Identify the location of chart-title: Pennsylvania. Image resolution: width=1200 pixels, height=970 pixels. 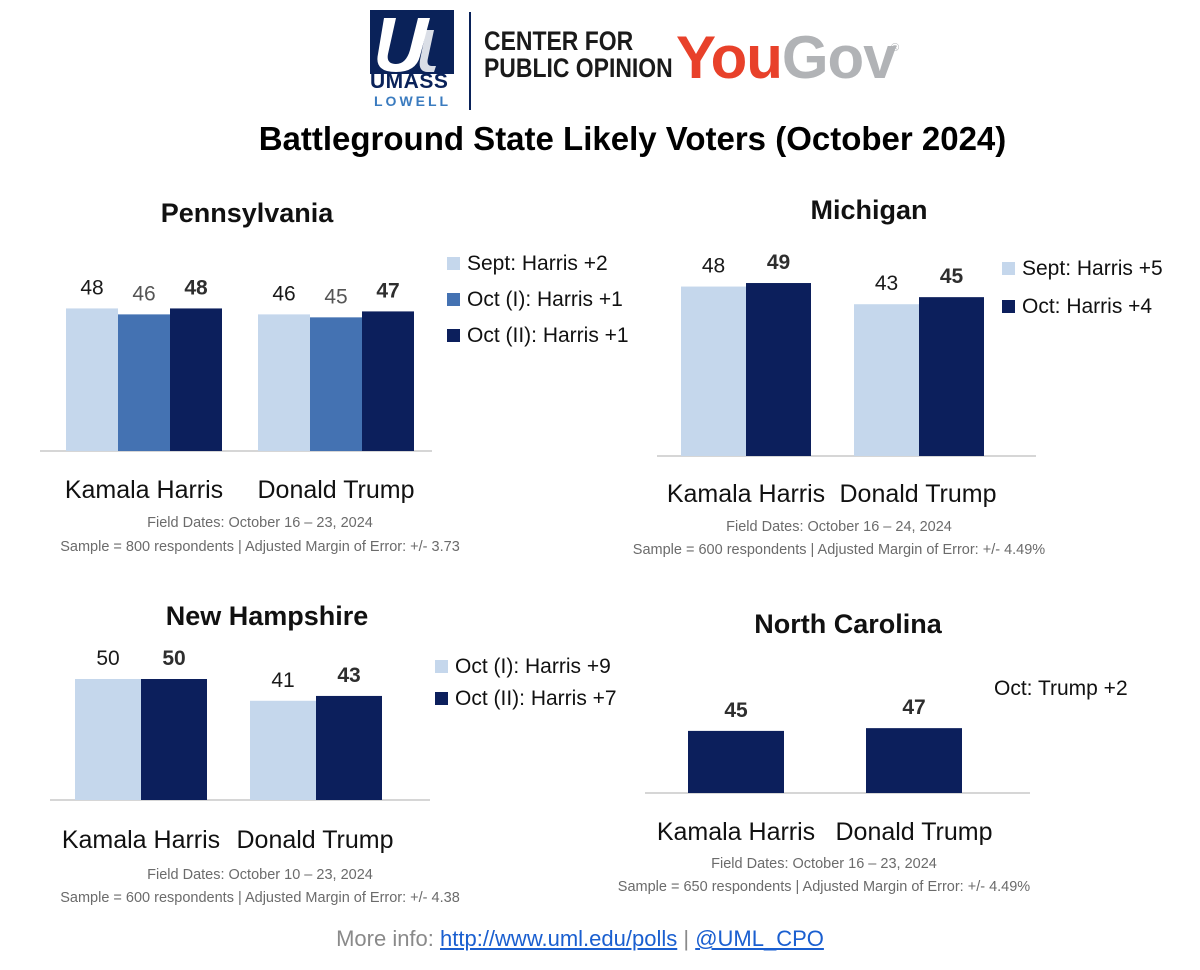
(248, 213).